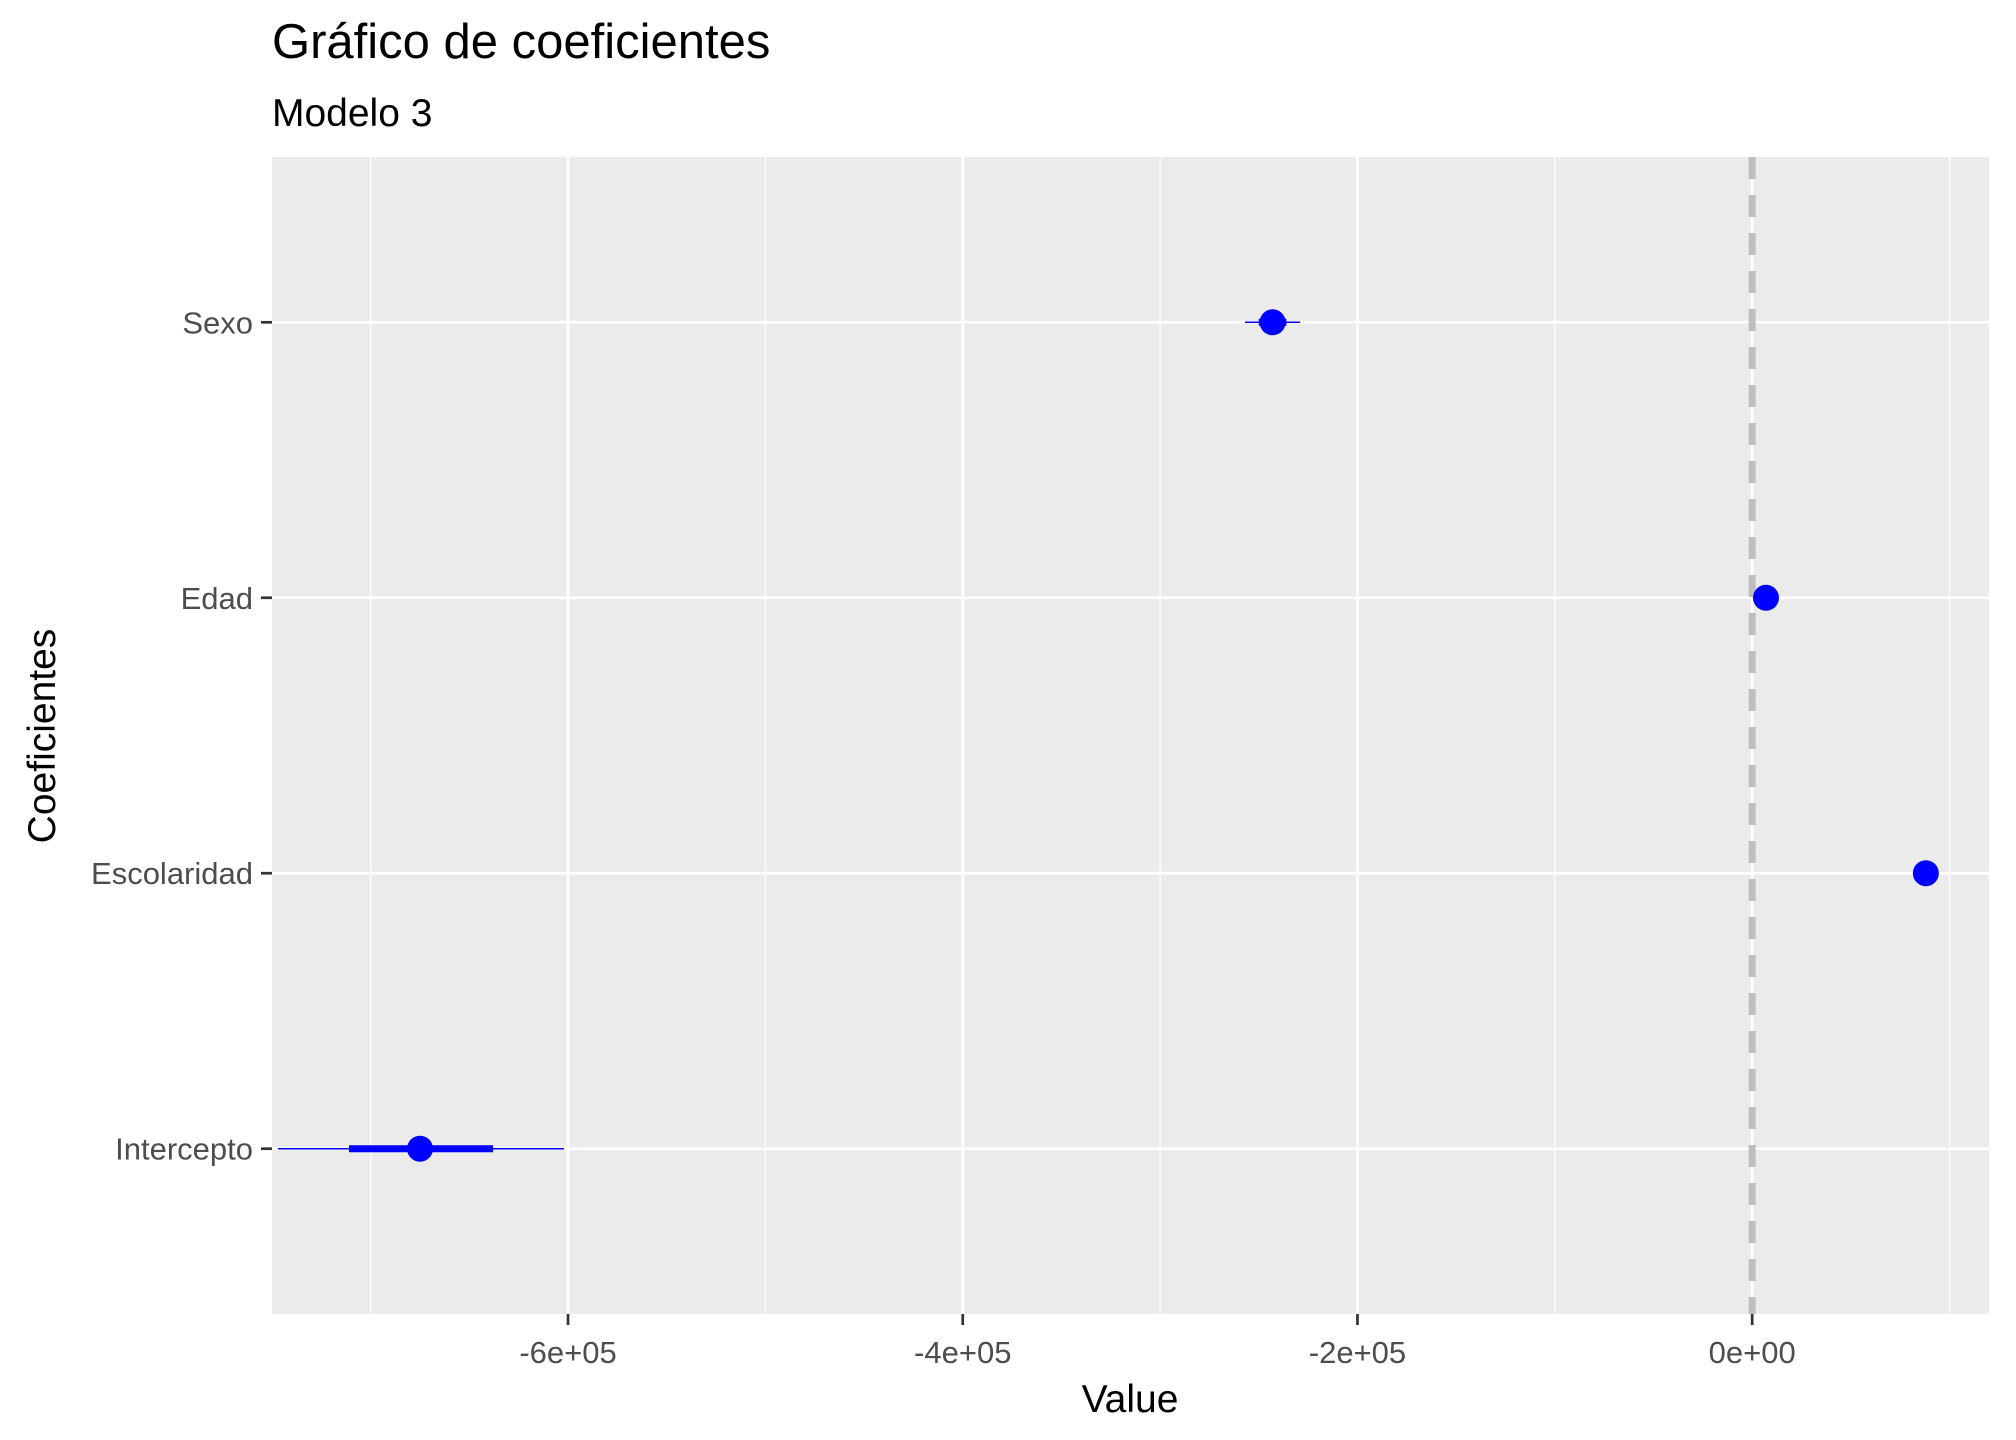  What do you see at coordinates (172, 873) in the screenshot?
I see `y-tick-label: Escolaridad` at bounding box center [172, 873].